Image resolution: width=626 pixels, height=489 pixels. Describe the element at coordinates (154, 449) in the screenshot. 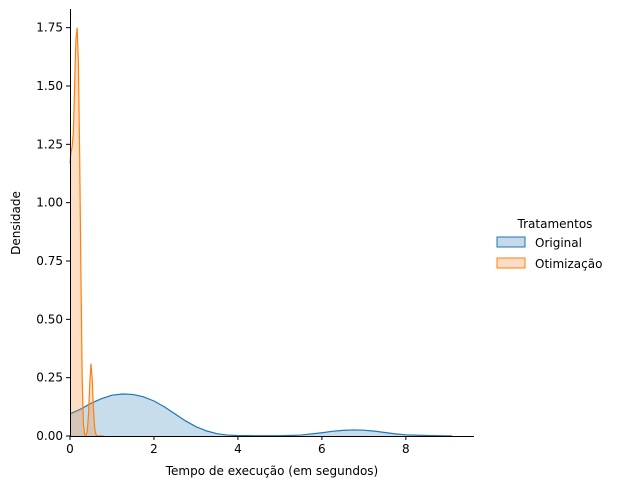

I see `x-tick-label: 2` at that location.